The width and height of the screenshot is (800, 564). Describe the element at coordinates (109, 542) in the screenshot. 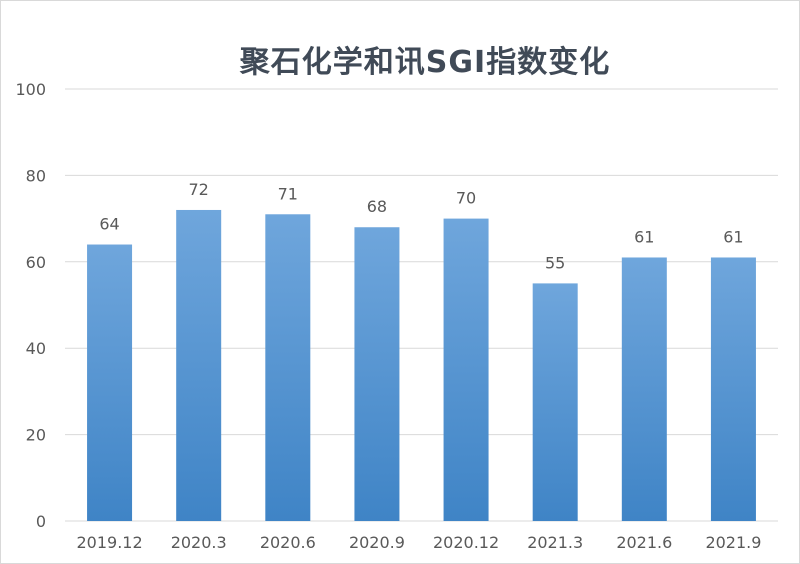

I see `x-tick-label: 2019.12` at that location.